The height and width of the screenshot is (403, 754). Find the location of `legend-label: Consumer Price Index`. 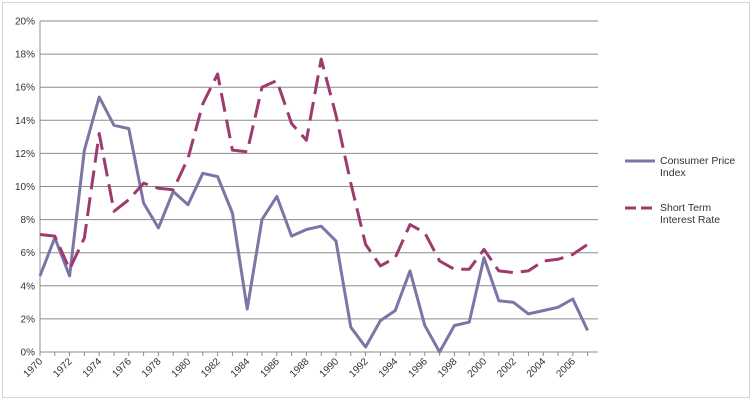

legend-label: Consumer Price Index is located at coordinates (697, 167).